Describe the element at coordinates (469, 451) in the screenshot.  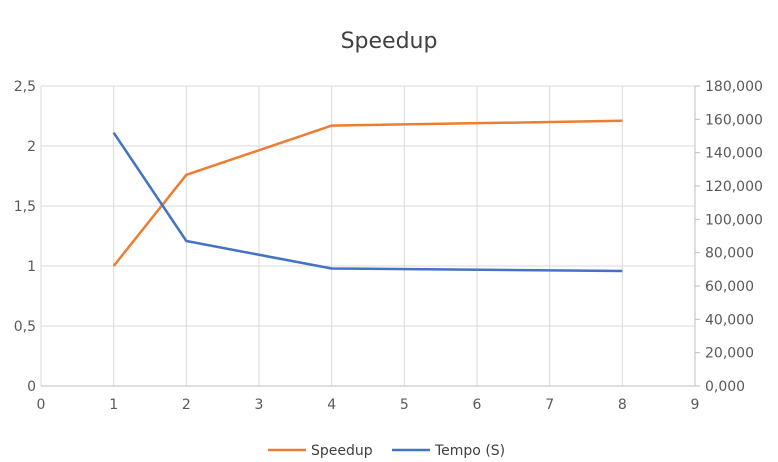
I see `legend-label-tempo-s: Tempo (S)` at that location.